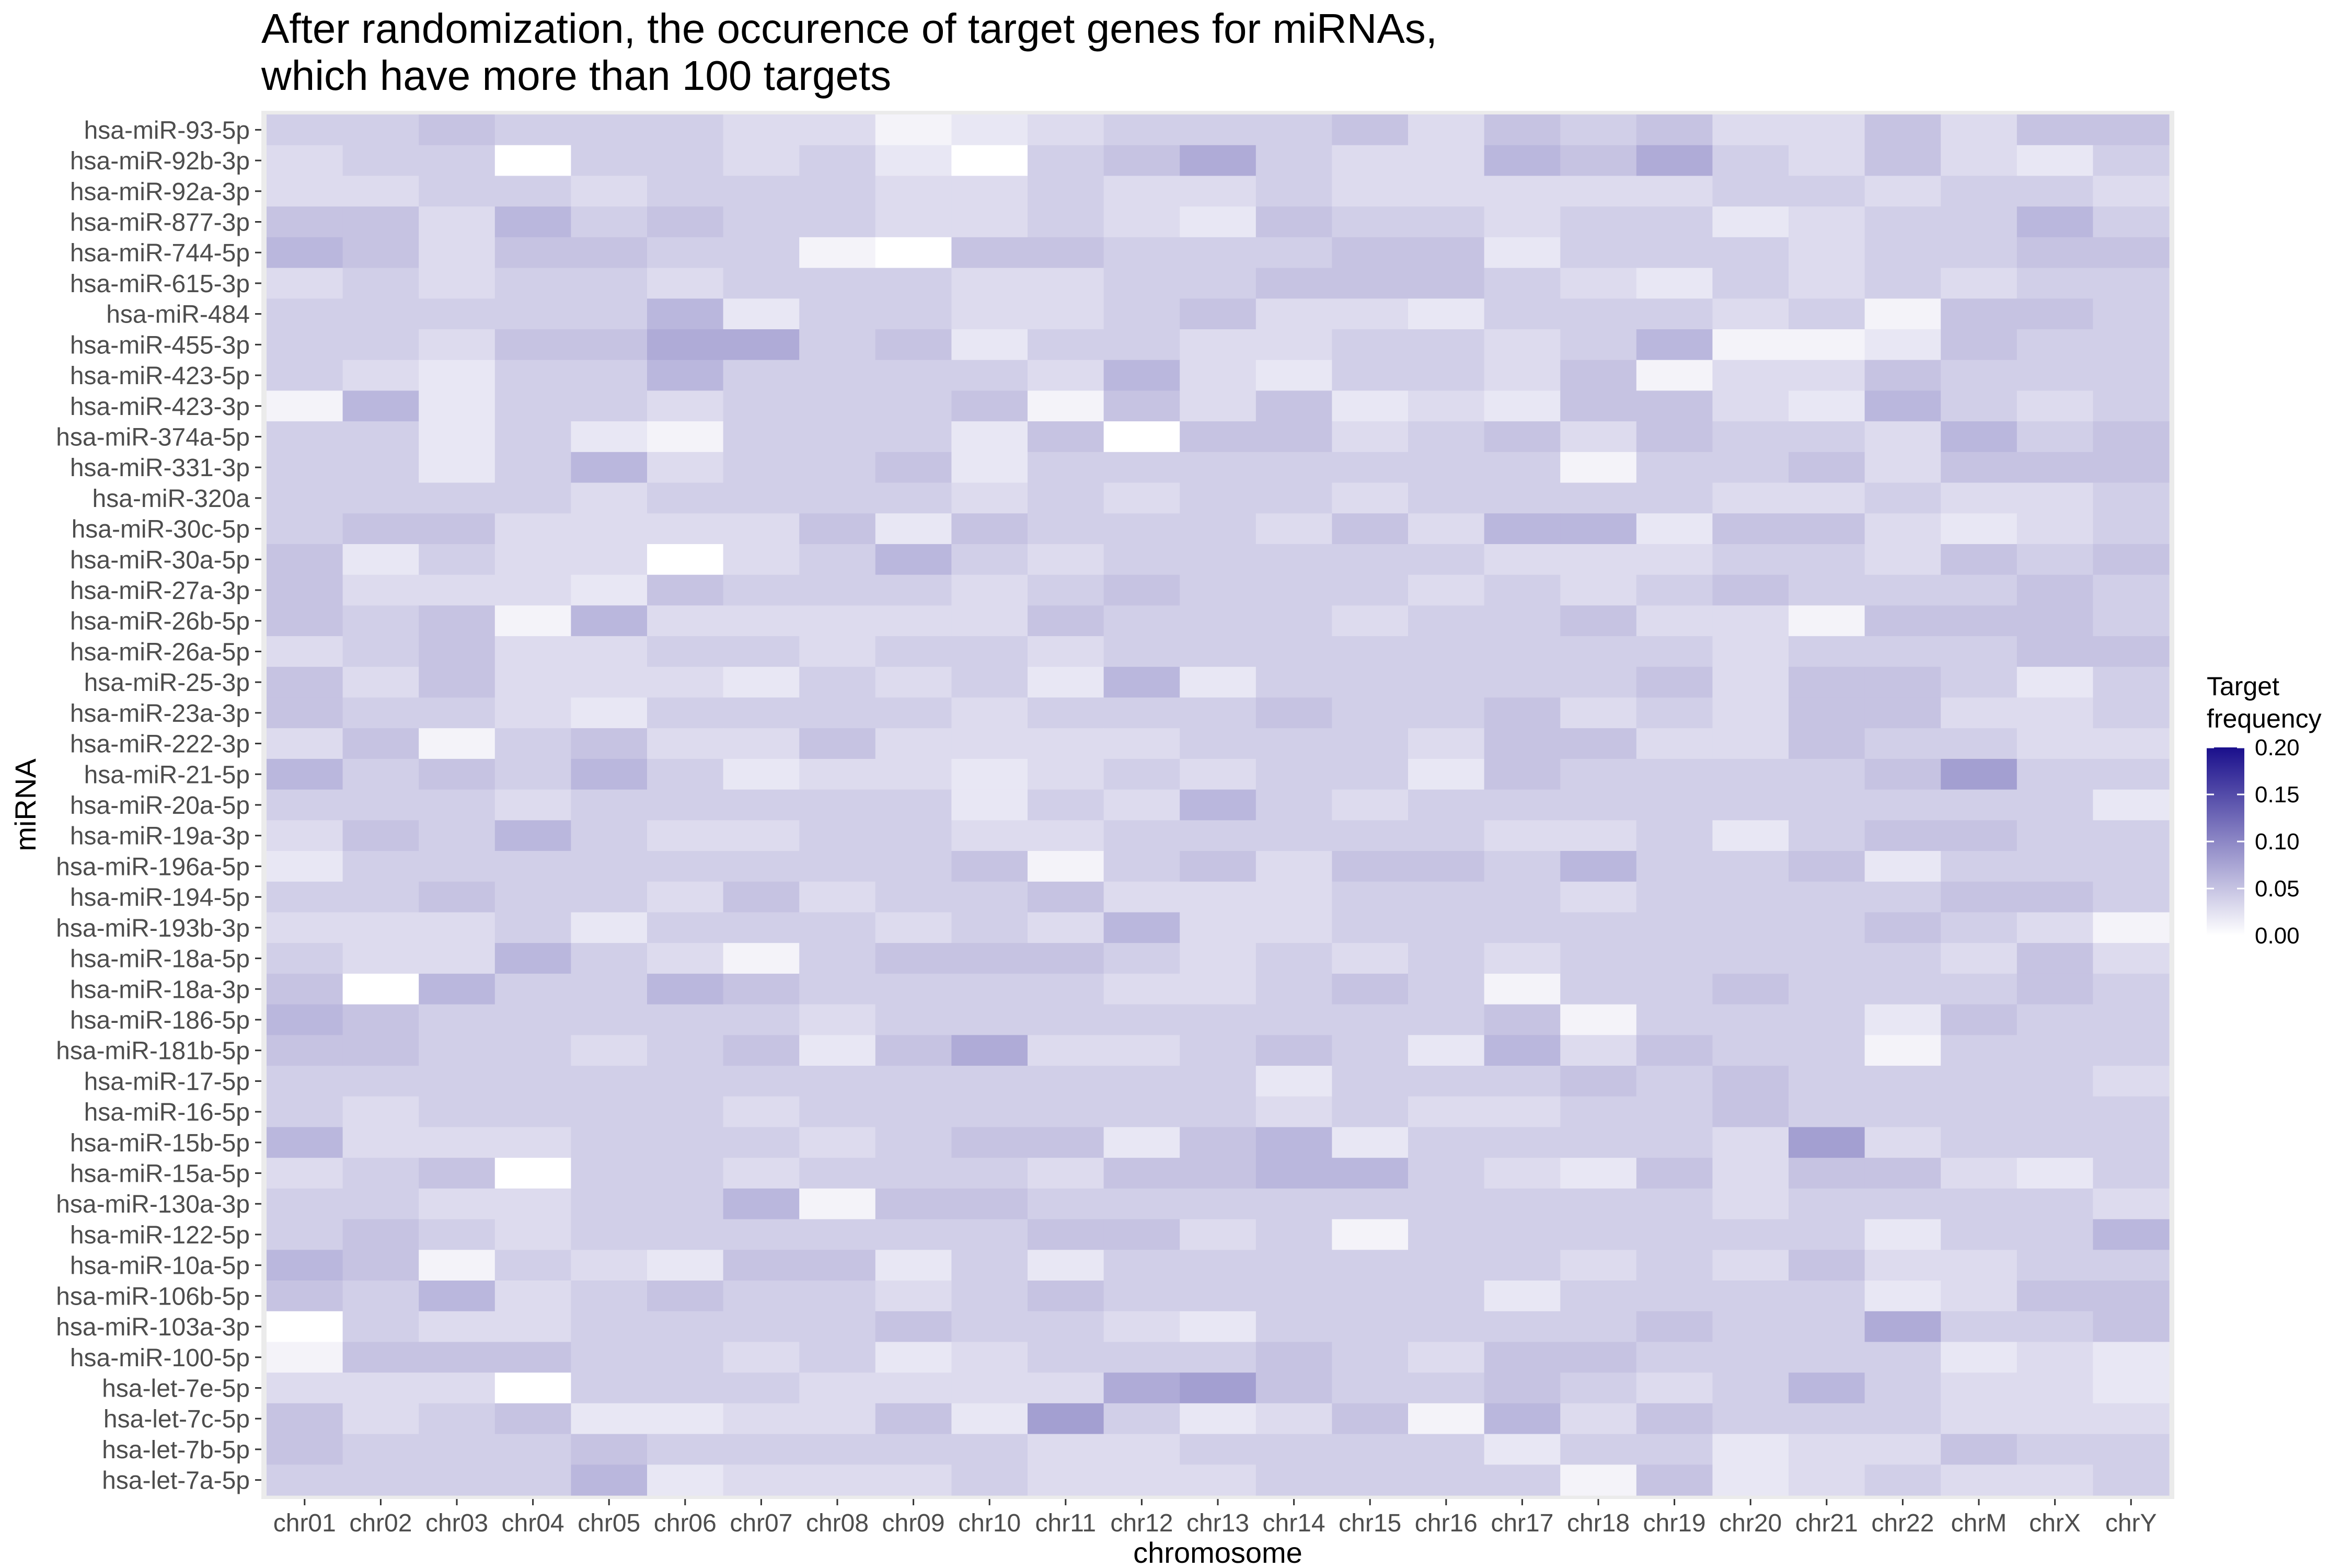 Image resolution: width=2352 pixels, height=1568 pixels. What do you see at coordinates (153, 1327) in the screenshot?
I see `y-tick-label: hsa-miR-103a-3p` at bounding box center [153, 1327].